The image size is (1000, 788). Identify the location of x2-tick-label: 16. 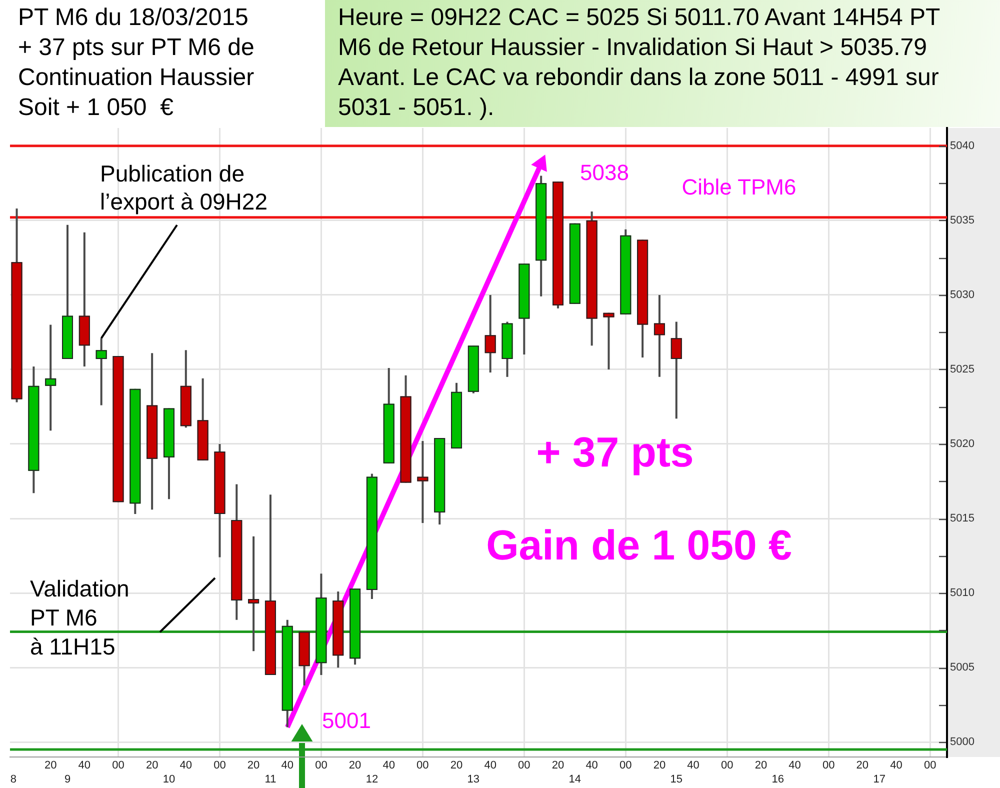
(778, 780).